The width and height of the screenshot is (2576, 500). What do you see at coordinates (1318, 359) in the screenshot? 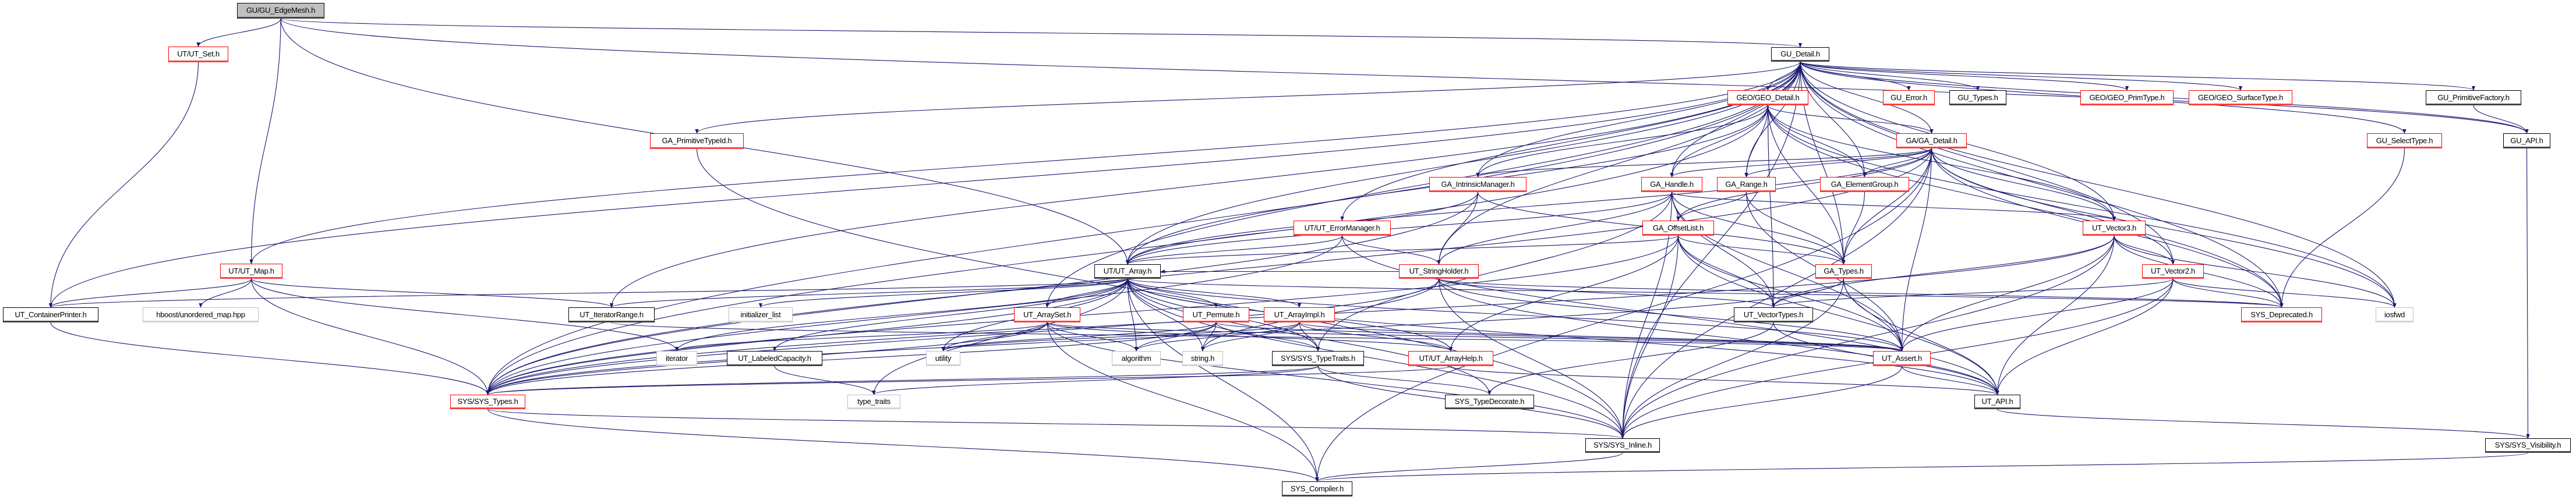
I see `node-typetraits: SYS/SYS_TypeTraits.h` at bounding box center [1318, 359].